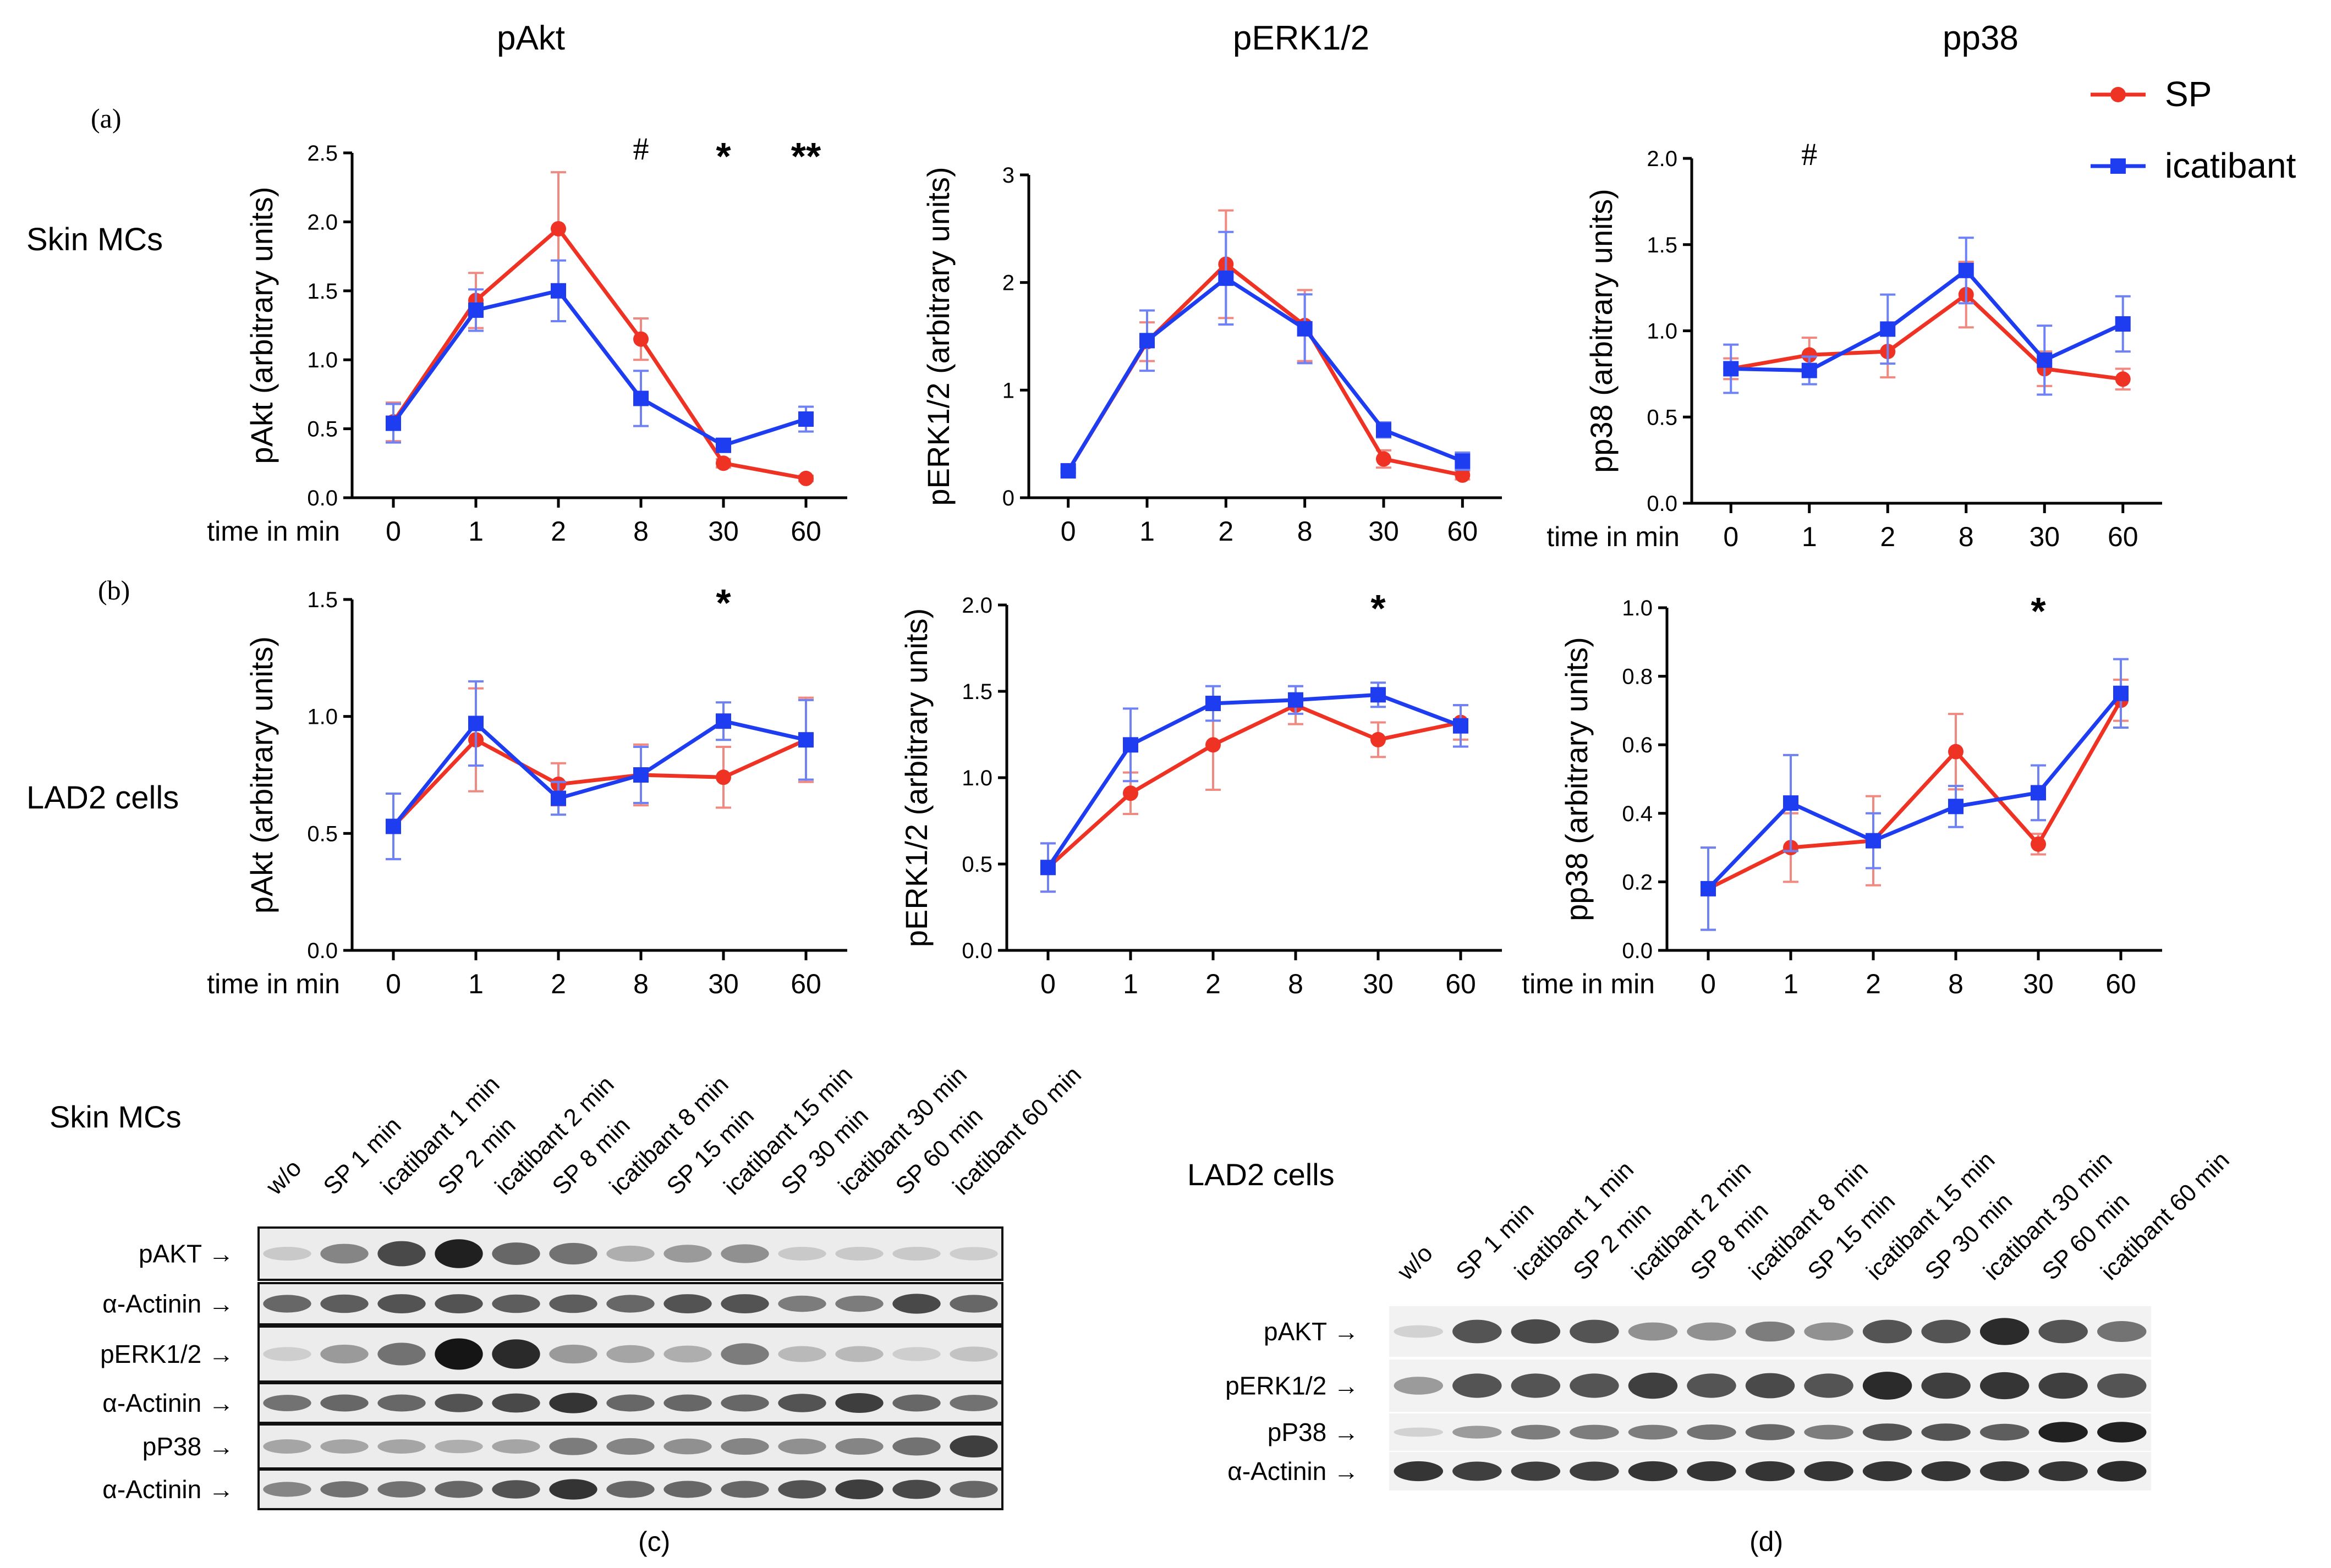 The image size is (2331, 1568). I want to click on header-perk: pERK1/2, so click(1301, 38).